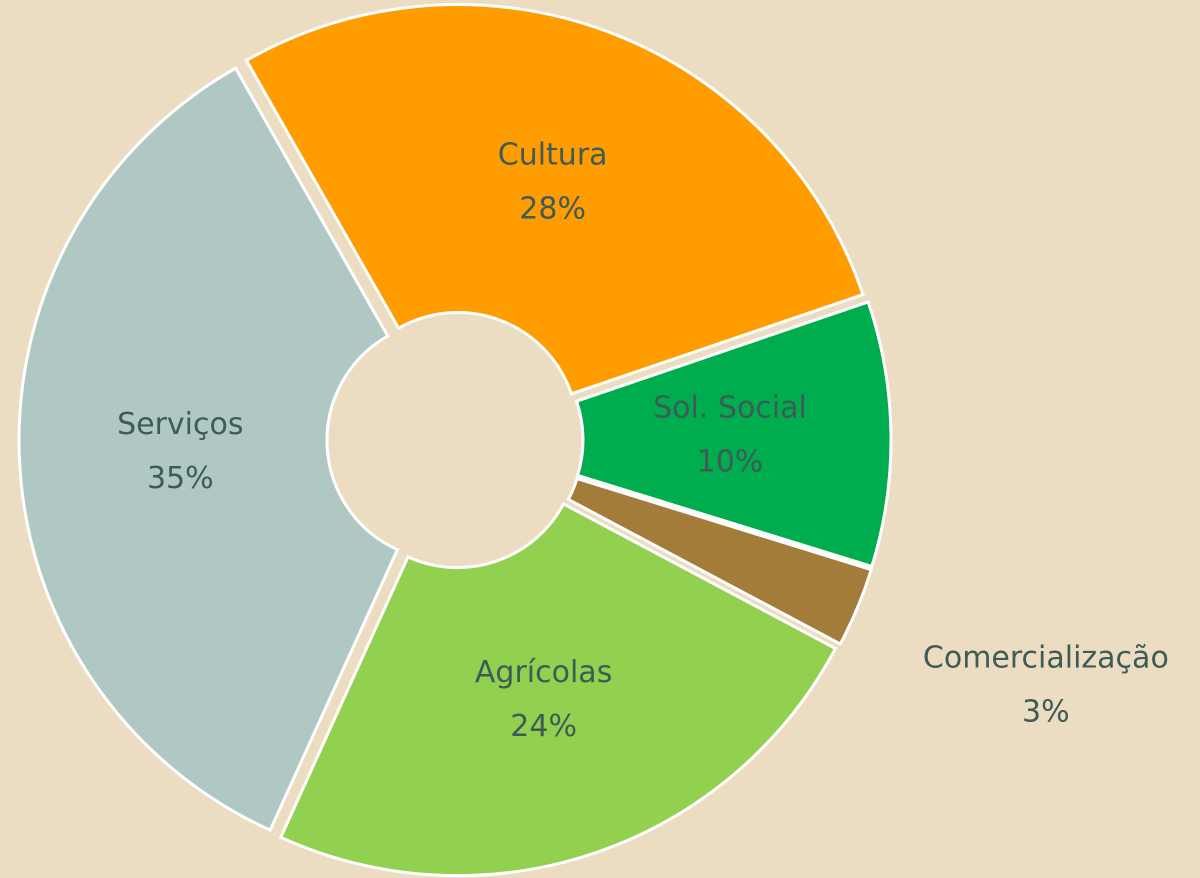 The width and height of the screenshot is (1200, 878). I want to click on slice-value-label: 24%, so click(543, 726).